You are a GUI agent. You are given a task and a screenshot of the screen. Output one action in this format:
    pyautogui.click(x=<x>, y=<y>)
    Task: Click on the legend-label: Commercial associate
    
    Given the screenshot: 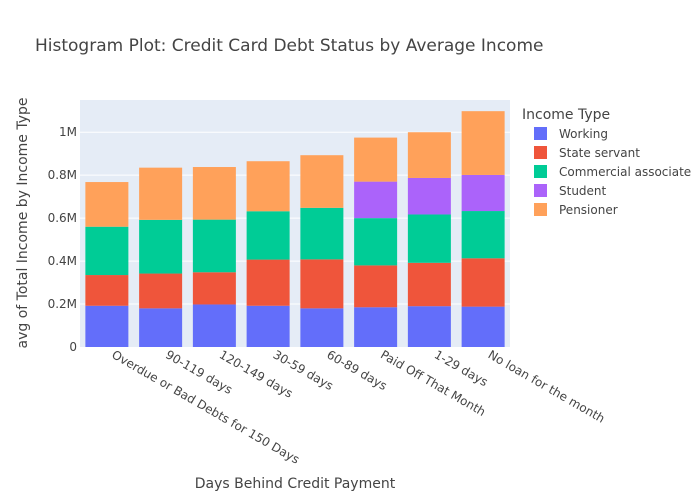 What is the action you would take?
    pyautogui.click(x=625, y=172)
    